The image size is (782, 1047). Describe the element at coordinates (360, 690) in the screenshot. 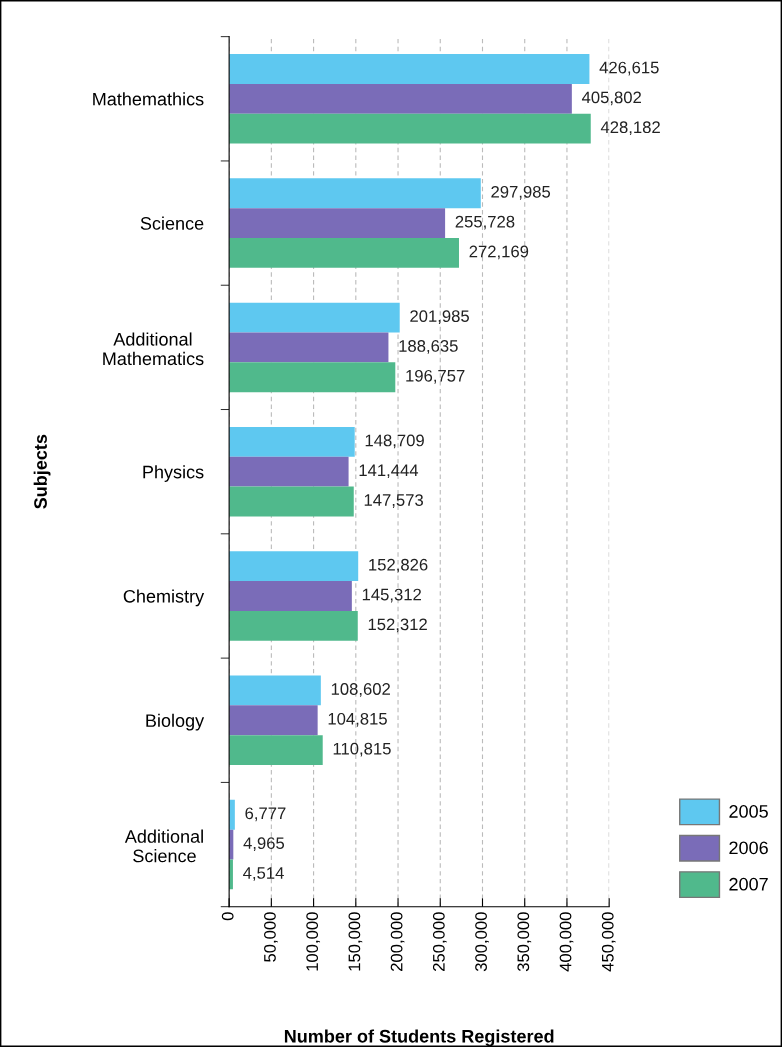

I see `data-label: 108,602` at that location.